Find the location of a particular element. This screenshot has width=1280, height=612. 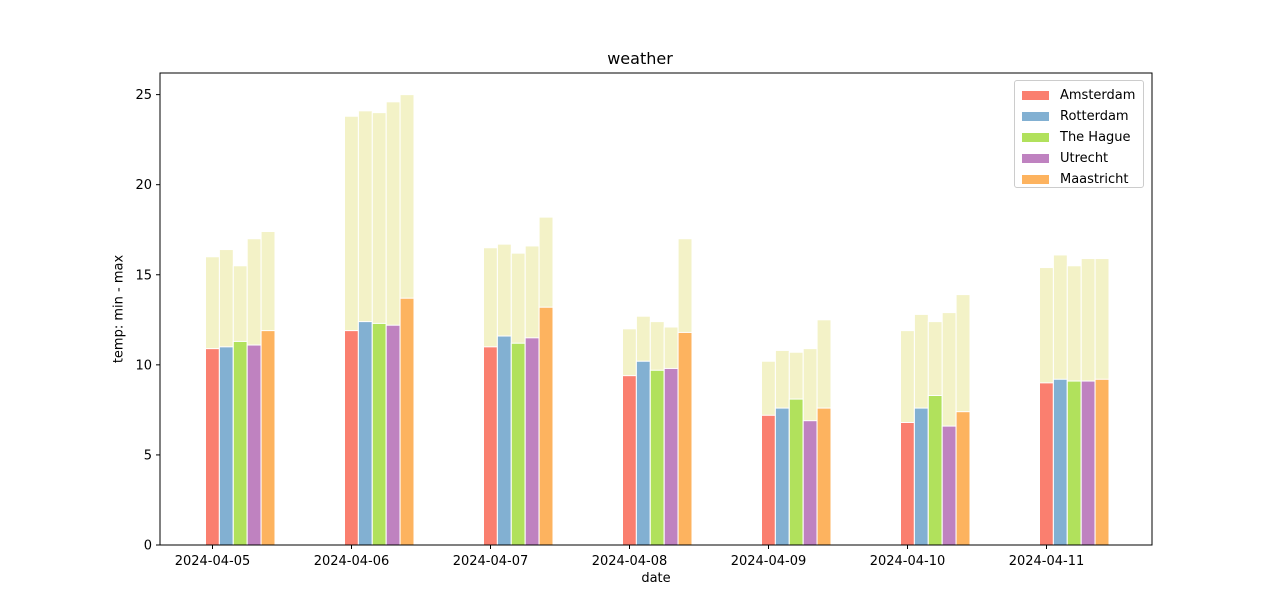

y-tick-label: 25 is located at coordinates (143, 95).